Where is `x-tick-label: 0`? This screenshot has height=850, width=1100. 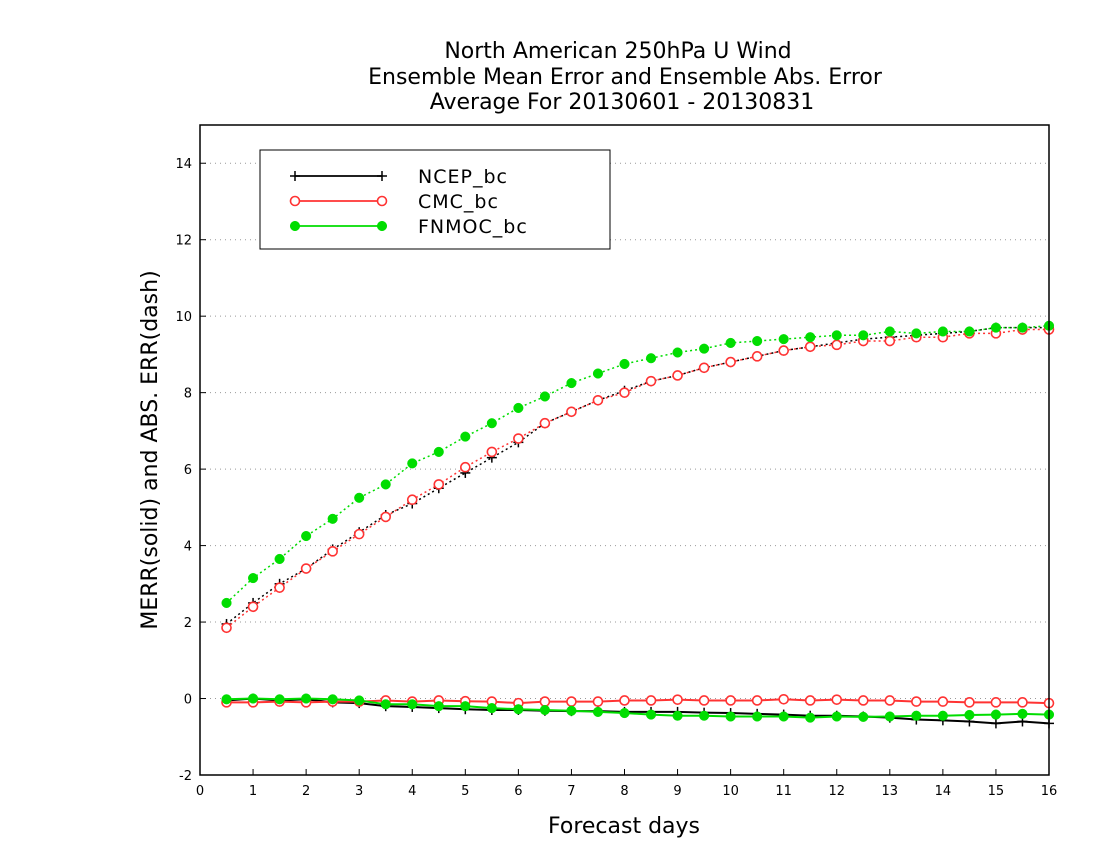
x-tick-label: 0 is located at coordinates (200, 791).